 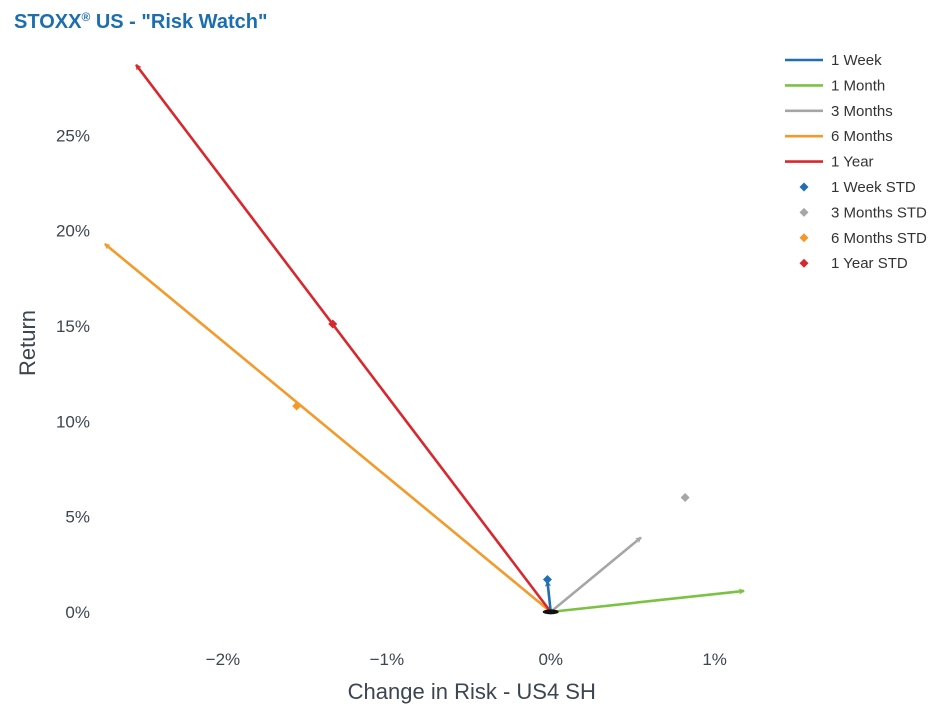 What do you see at coordinates (550, 597) in the screenshot?
I see `series-line-1-week` at bounding box center [550, 597].